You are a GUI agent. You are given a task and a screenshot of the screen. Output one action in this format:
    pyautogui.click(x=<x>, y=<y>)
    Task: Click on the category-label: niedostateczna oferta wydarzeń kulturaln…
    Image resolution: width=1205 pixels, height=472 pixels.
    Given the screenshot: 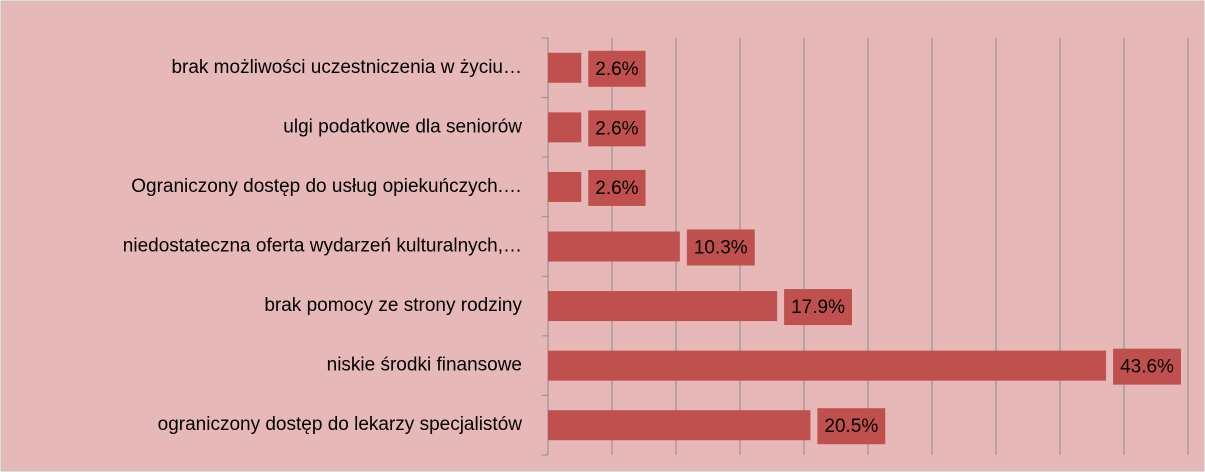 What is the action you would take?
    pyautogui.click(x=322, y=246)
    